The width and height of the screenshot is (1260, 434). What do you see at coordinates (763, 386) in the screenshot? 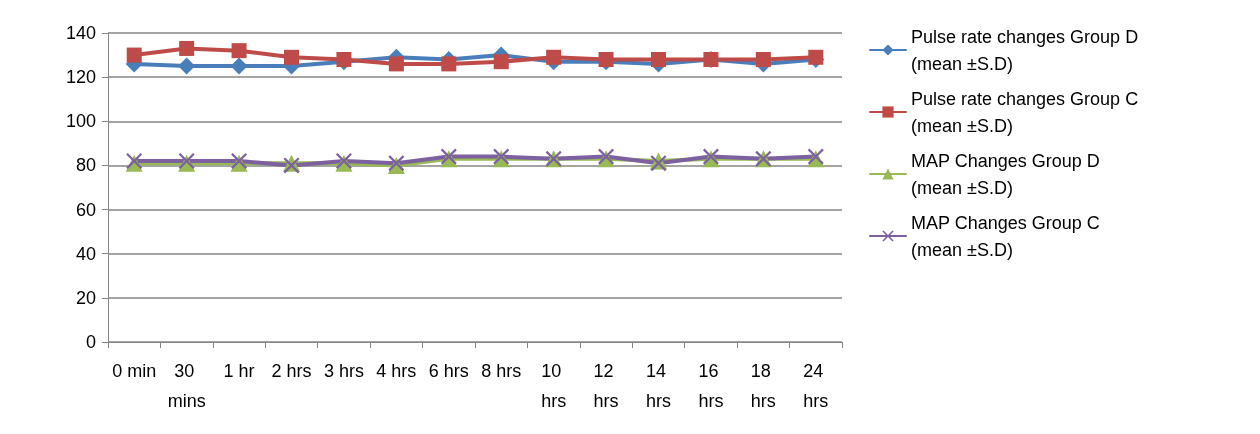
I see `x-tick-label: 18 hrs` at bounding box center [763, 386].